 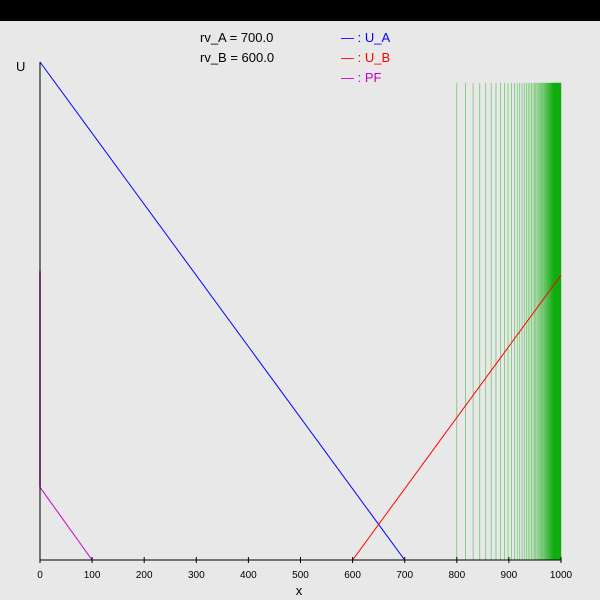 I want to click on green-vertical-lines, so click(x=509, y=321).